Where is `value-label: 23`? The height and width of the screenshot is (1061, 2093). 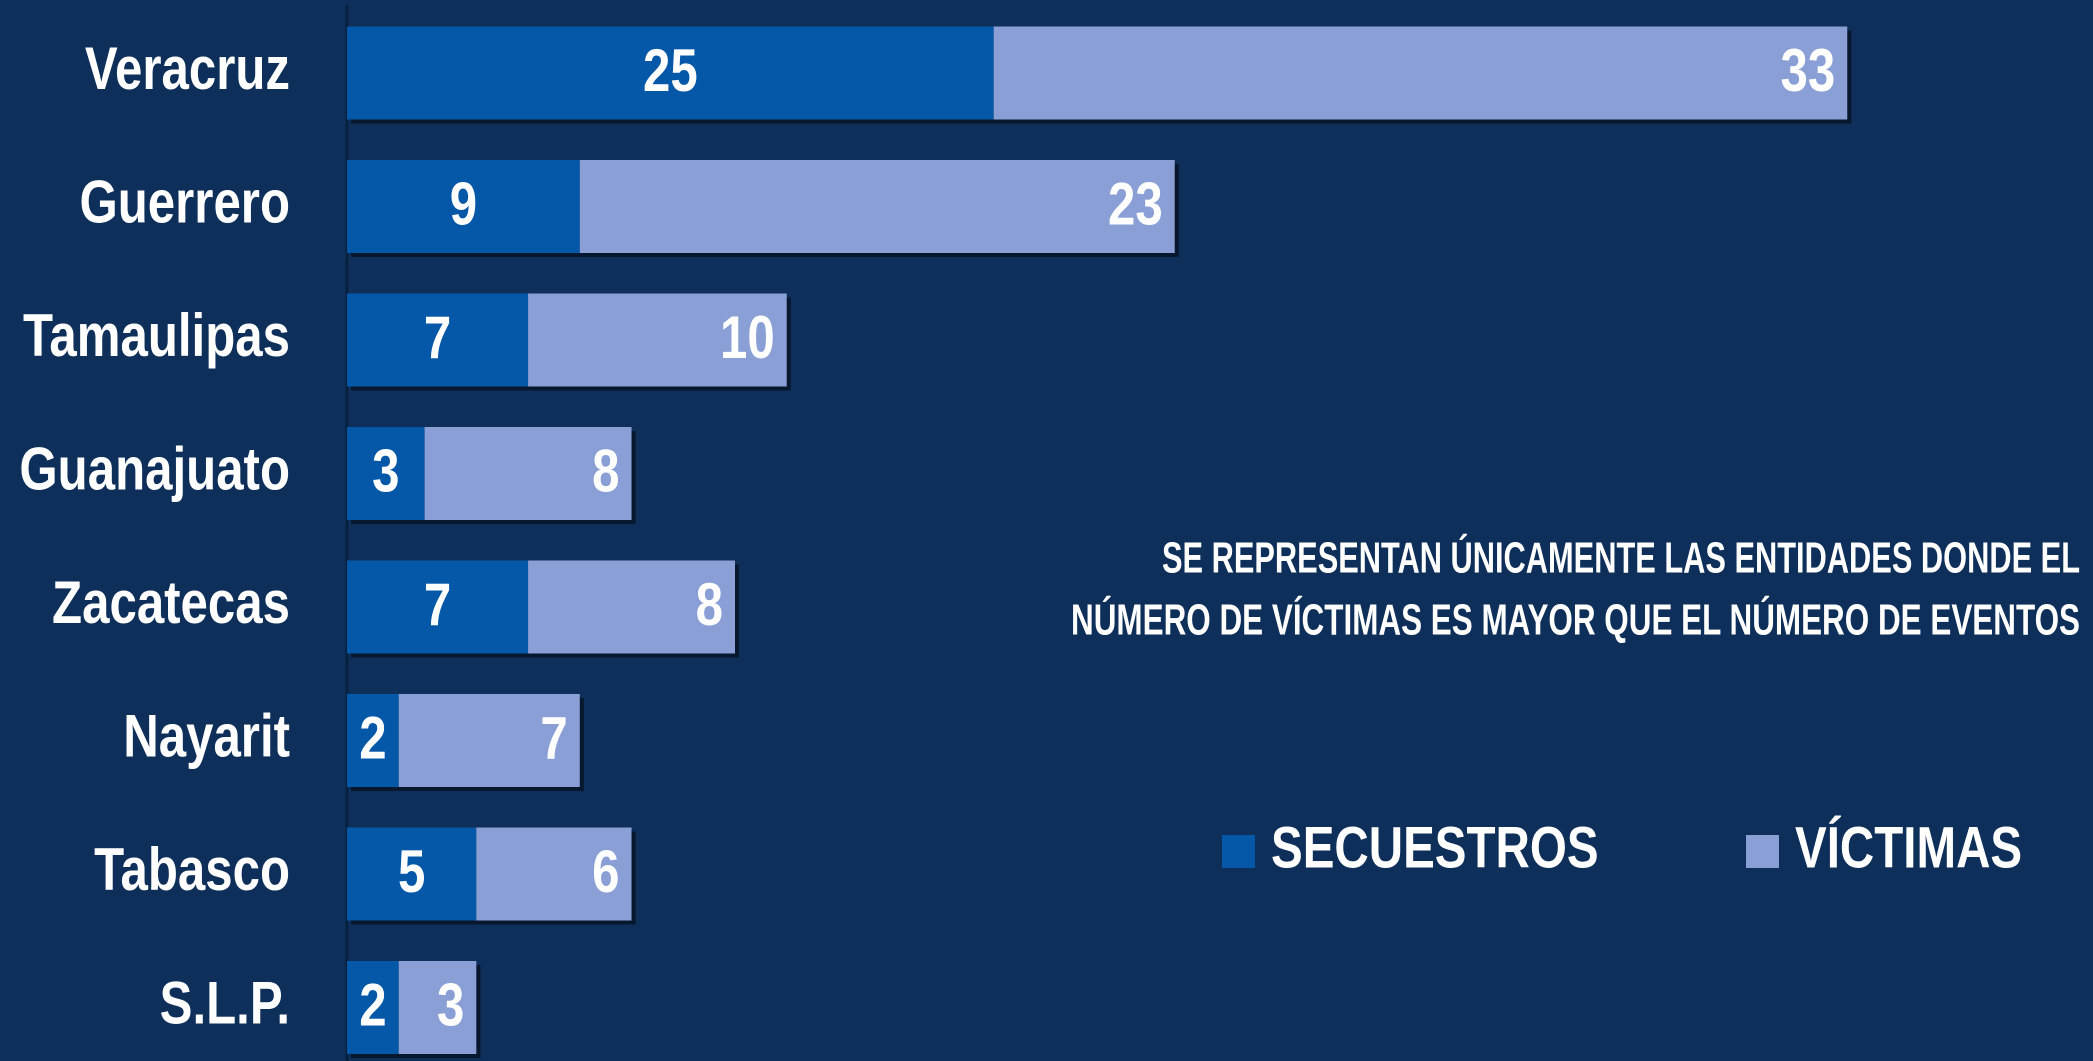
value-label: 23 is located at coordinates (1135, 204).